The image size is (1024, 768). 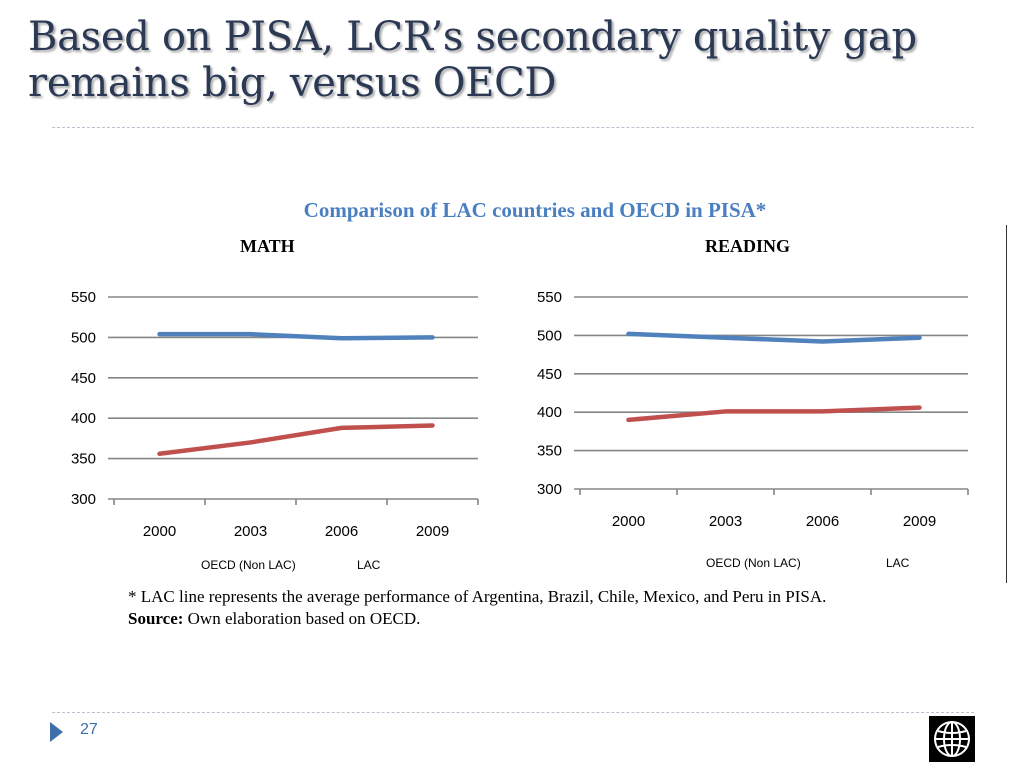 What do you see at coordinates (432, 531) in the screenshot?
I see `math-x-tick-2009: 2009` at bounding box center [432, 531].